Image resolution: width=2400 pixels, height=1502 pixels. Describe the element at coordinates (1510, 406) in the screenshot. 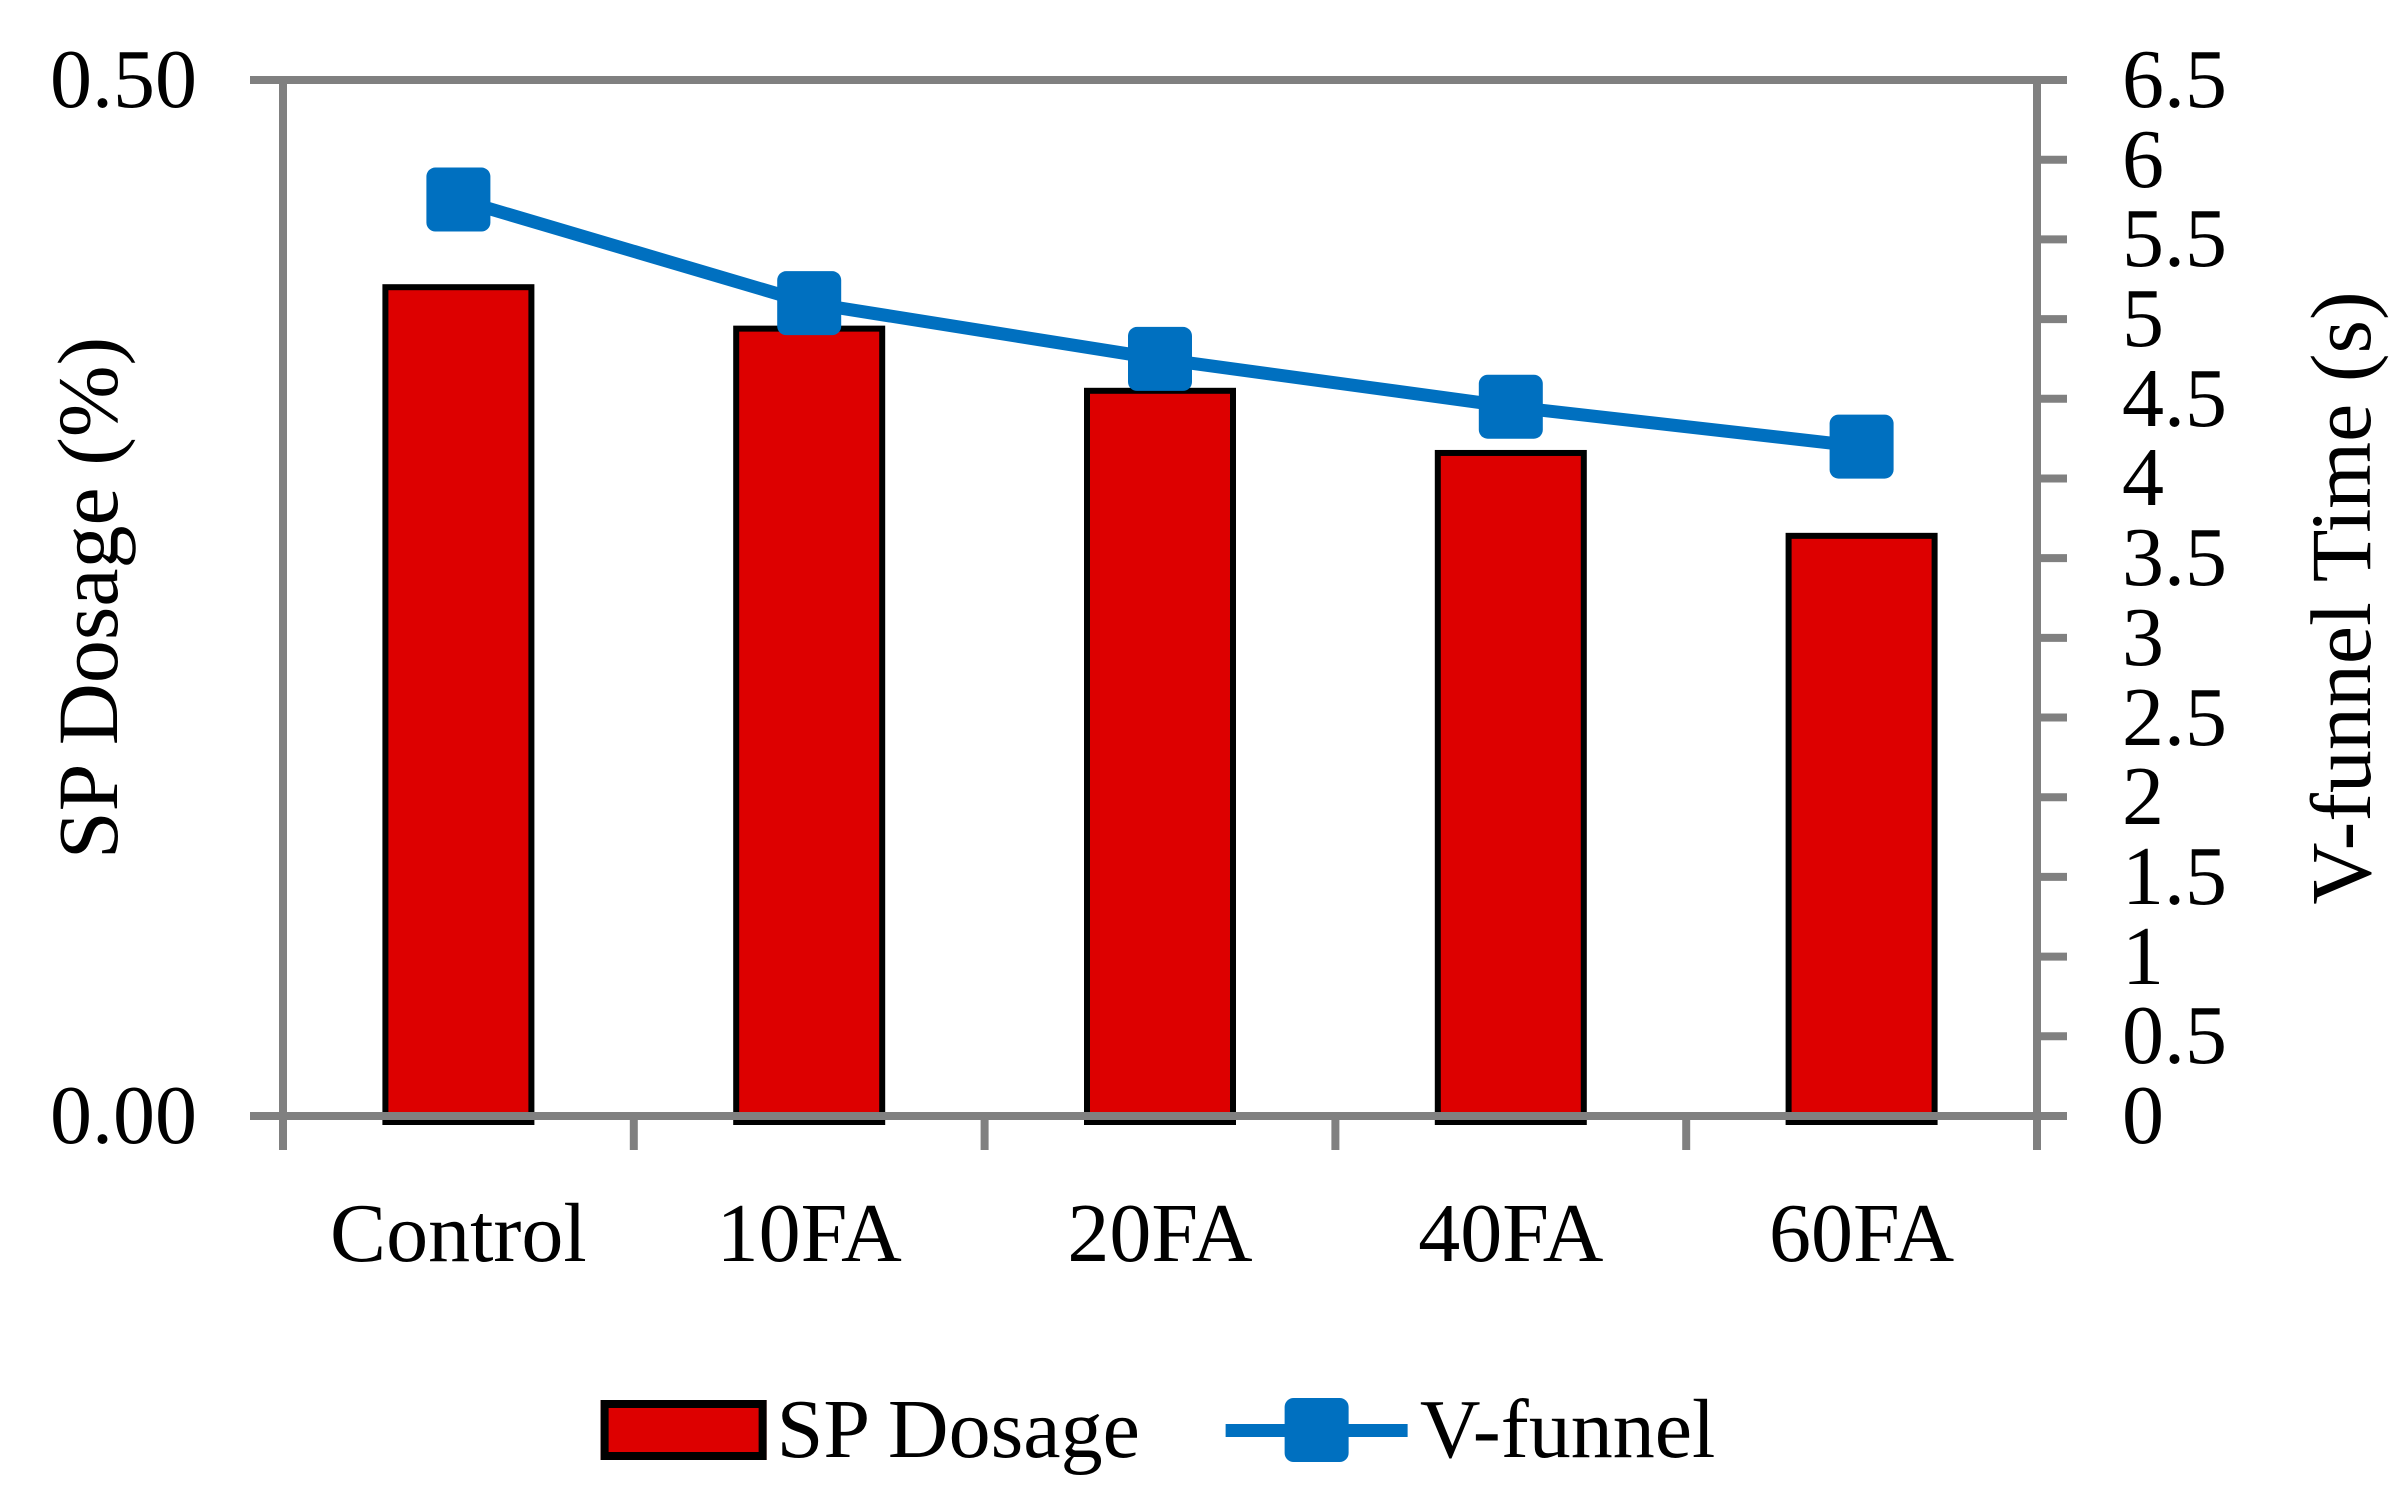

I see `v-funnel-marker-40fa` at that location.